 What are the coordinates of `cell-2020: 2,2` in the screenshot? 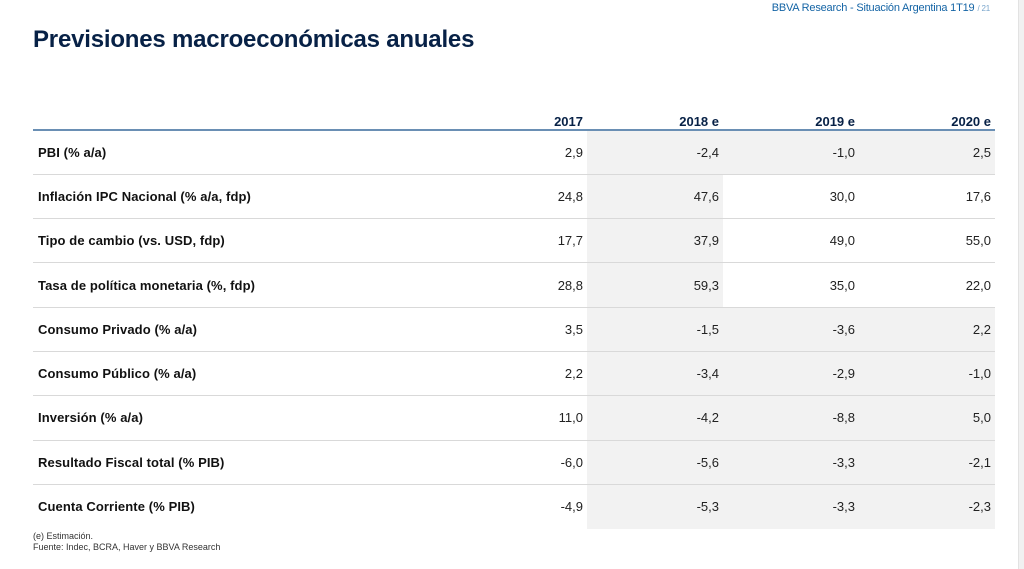 It's located at (927, 329).